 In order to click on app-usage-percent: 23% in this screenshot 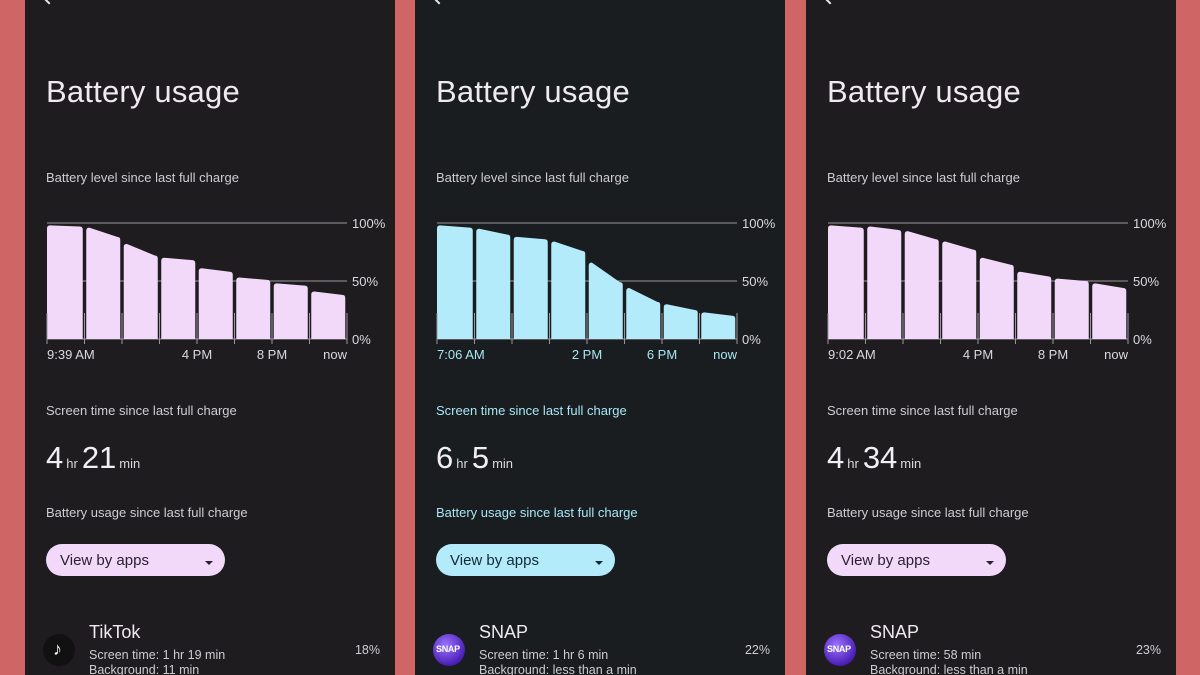, I will do `click(1148, 650)`.